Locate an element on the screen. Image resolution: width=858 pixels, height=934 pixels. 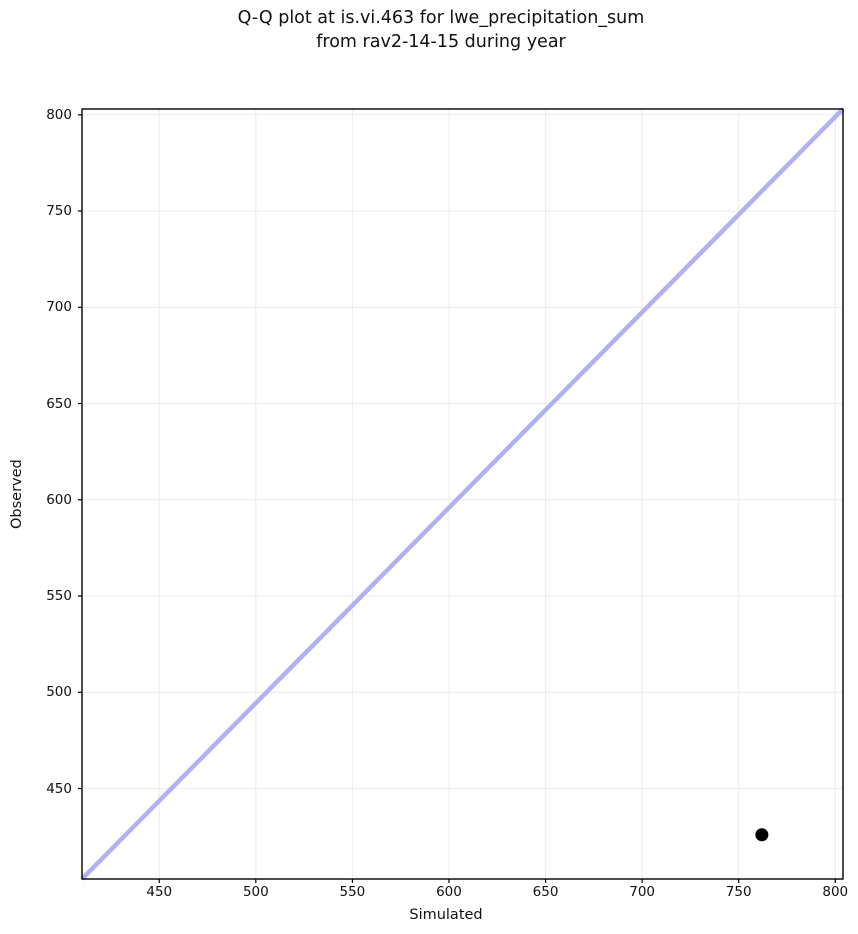
x-tick-label: 500 is located at coordinates (255, 892).